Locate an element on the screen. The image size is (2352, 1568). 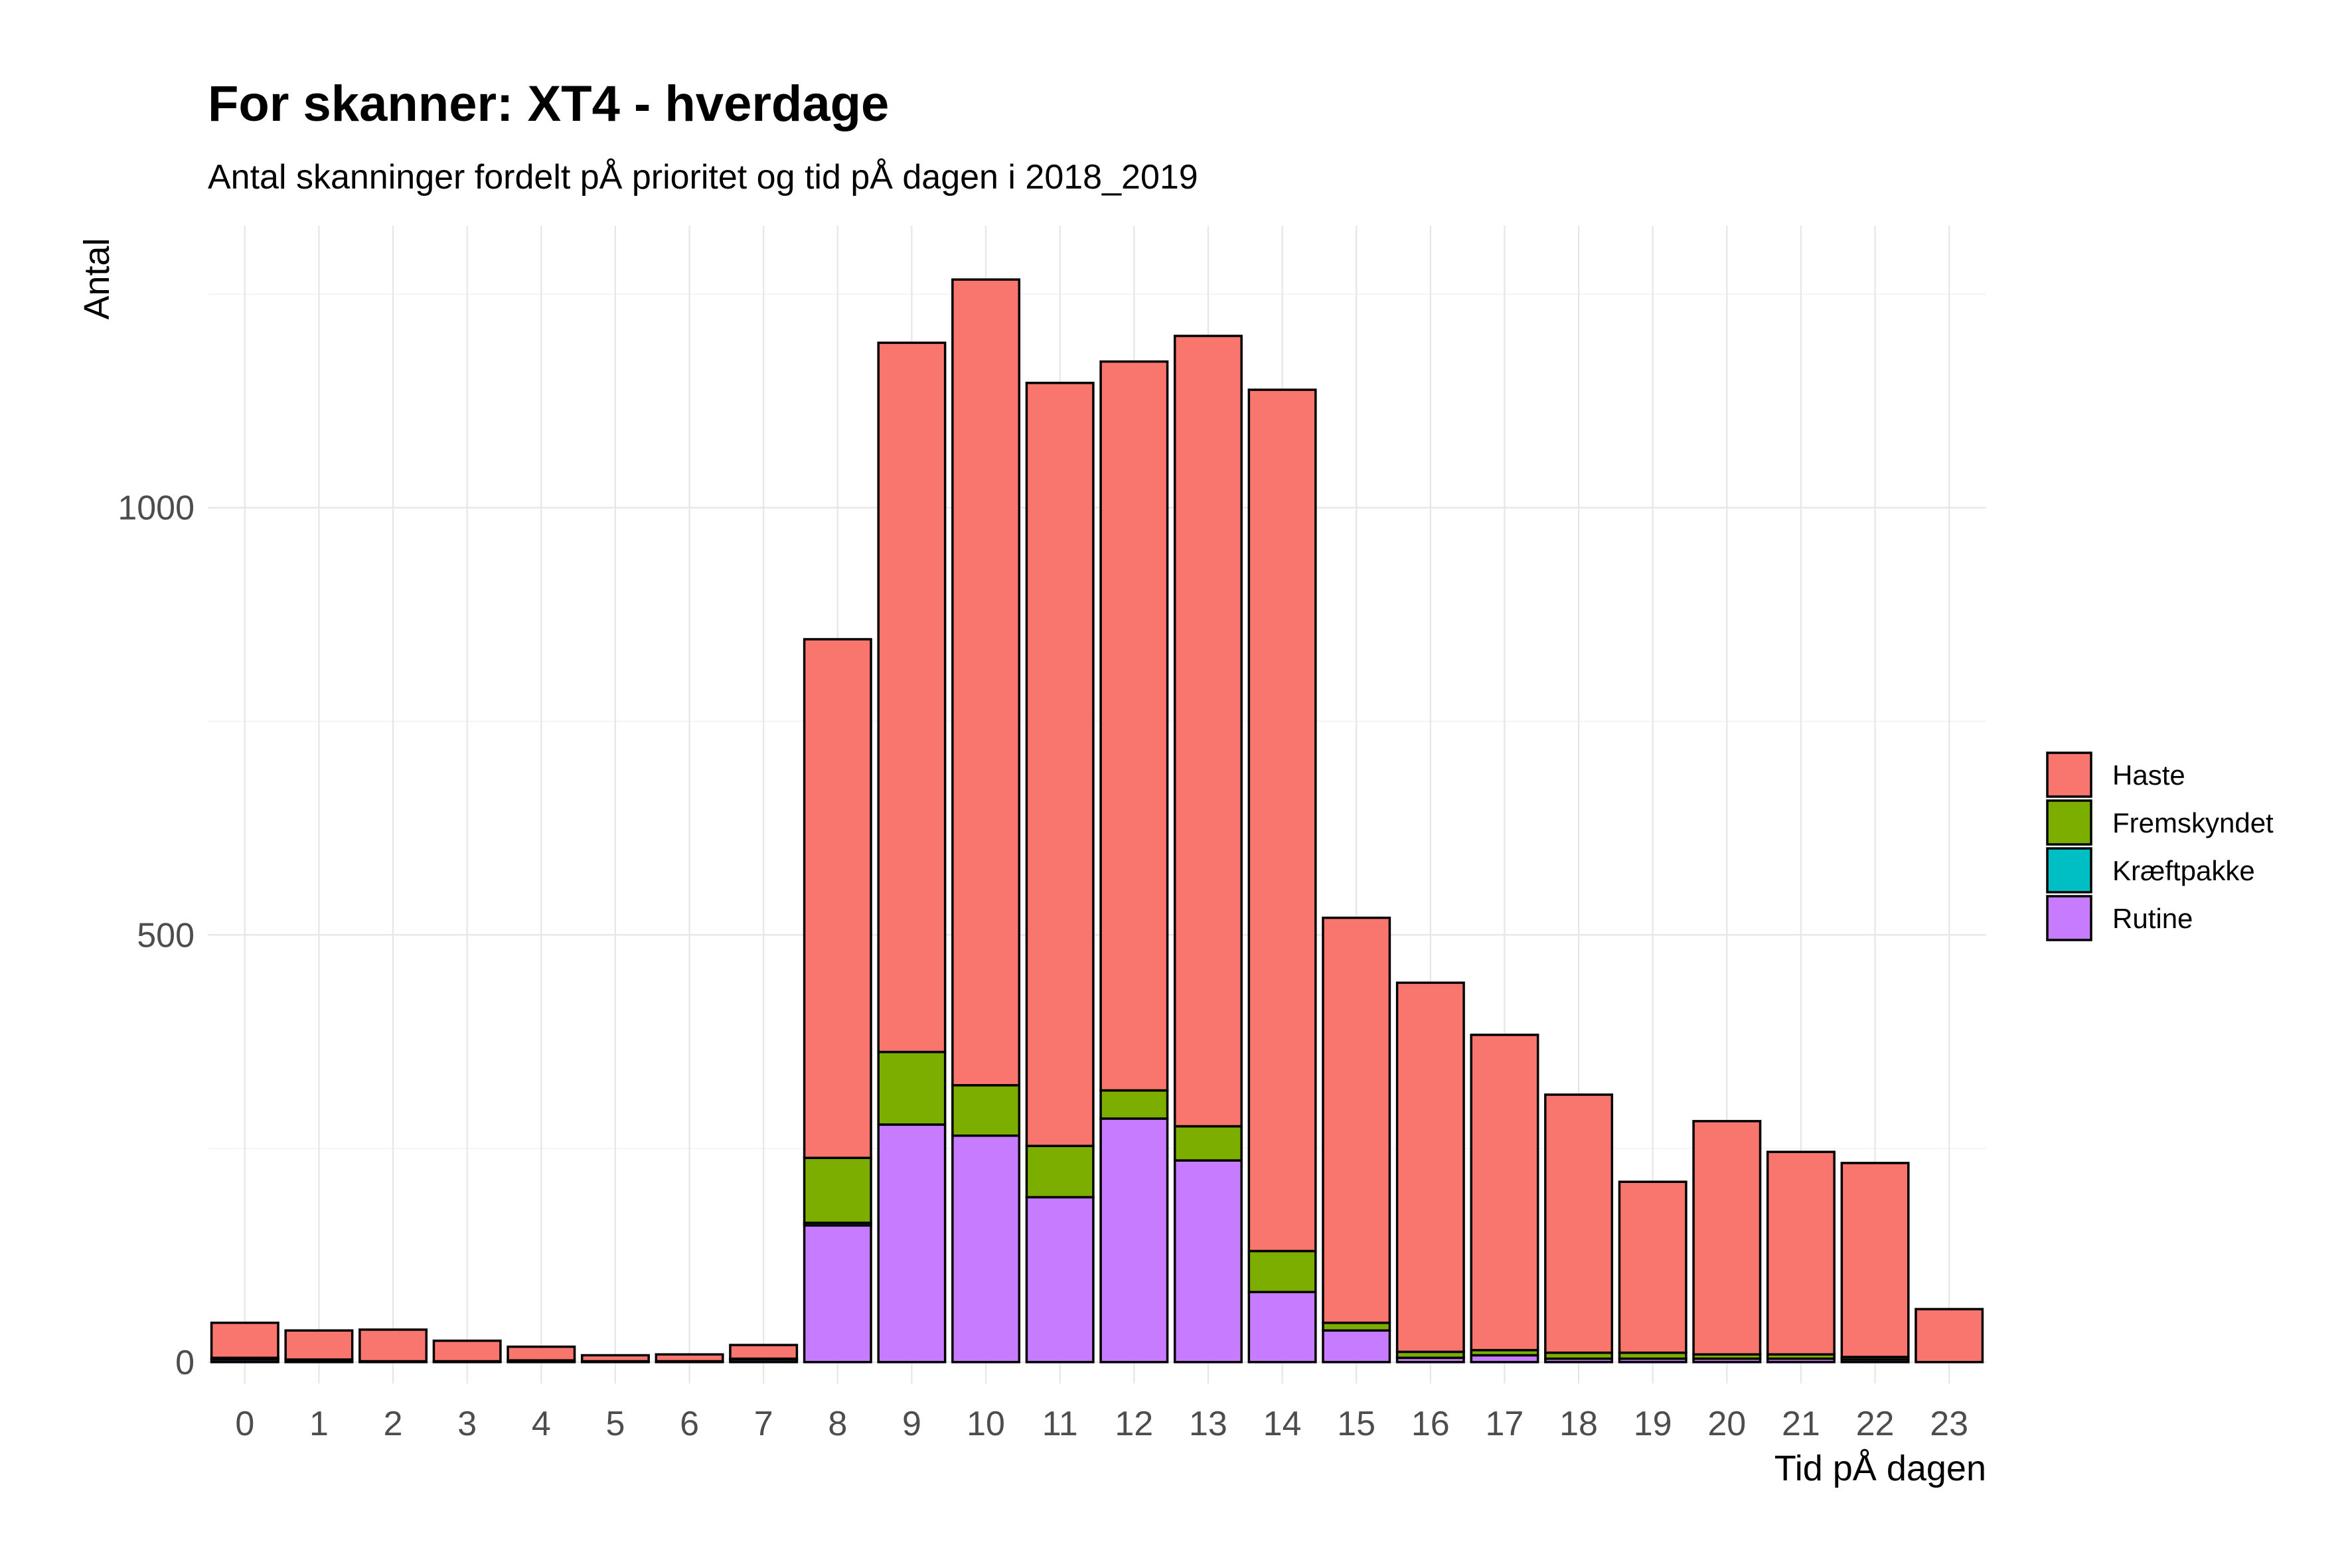
y-tick-label-0: 0 is located at coordinates (185, 1363).